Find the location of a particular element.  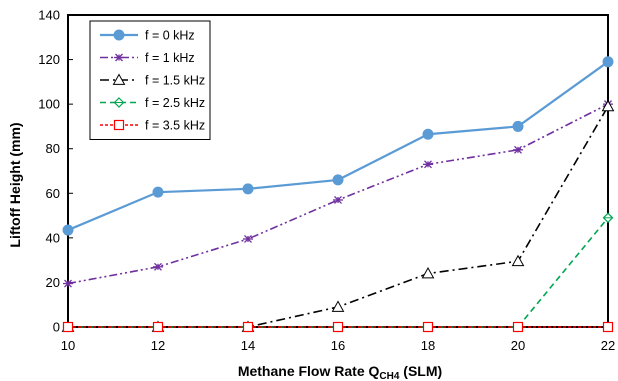

y-axis-ticks: 0 20 40 60 80 100 120 140 is located at coordinates (55, 171).